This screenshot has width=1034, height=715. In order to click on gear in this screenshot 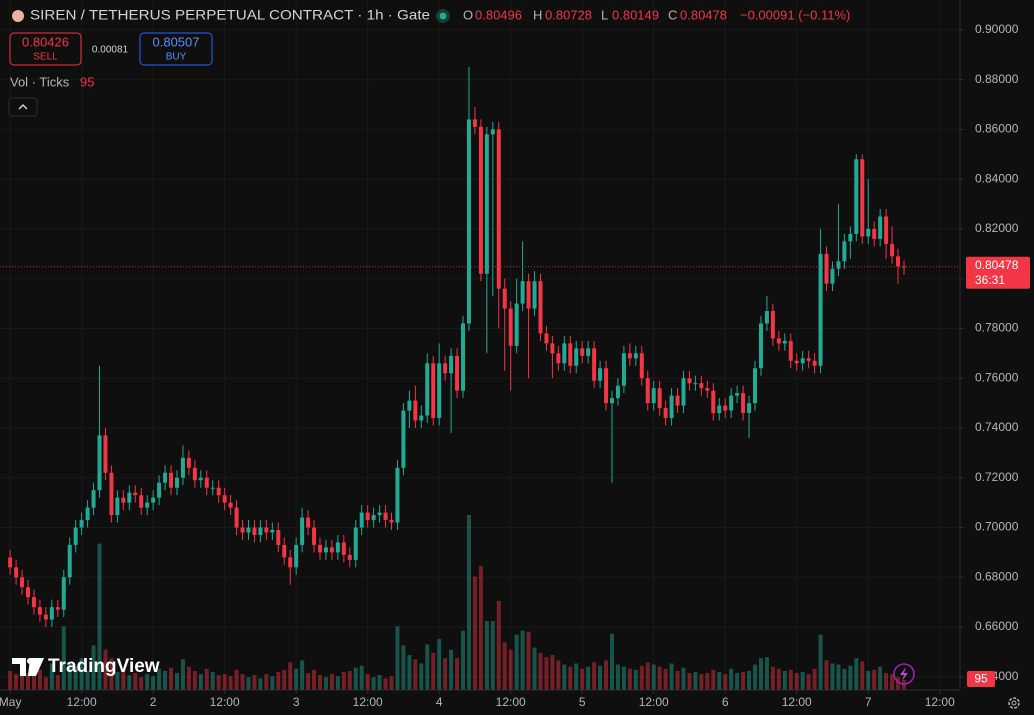, I will do `click(1014, 703)`.